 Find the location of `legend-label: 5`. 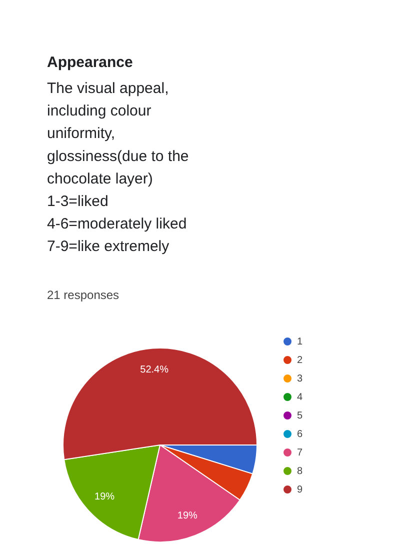

legend-label: 5 is located at coordinates (300, 416).